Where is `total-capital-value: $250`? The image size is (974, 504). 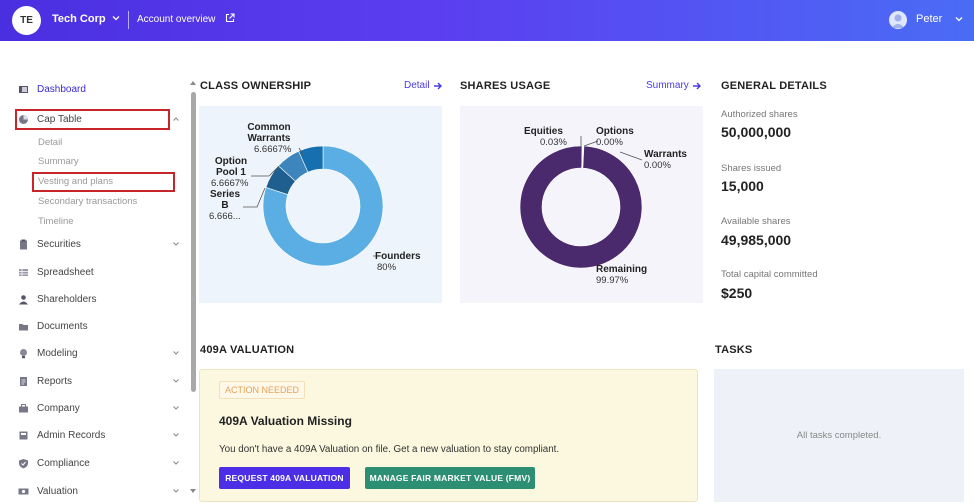
total-capital-value: $250 is located at coordinates (737, 293).